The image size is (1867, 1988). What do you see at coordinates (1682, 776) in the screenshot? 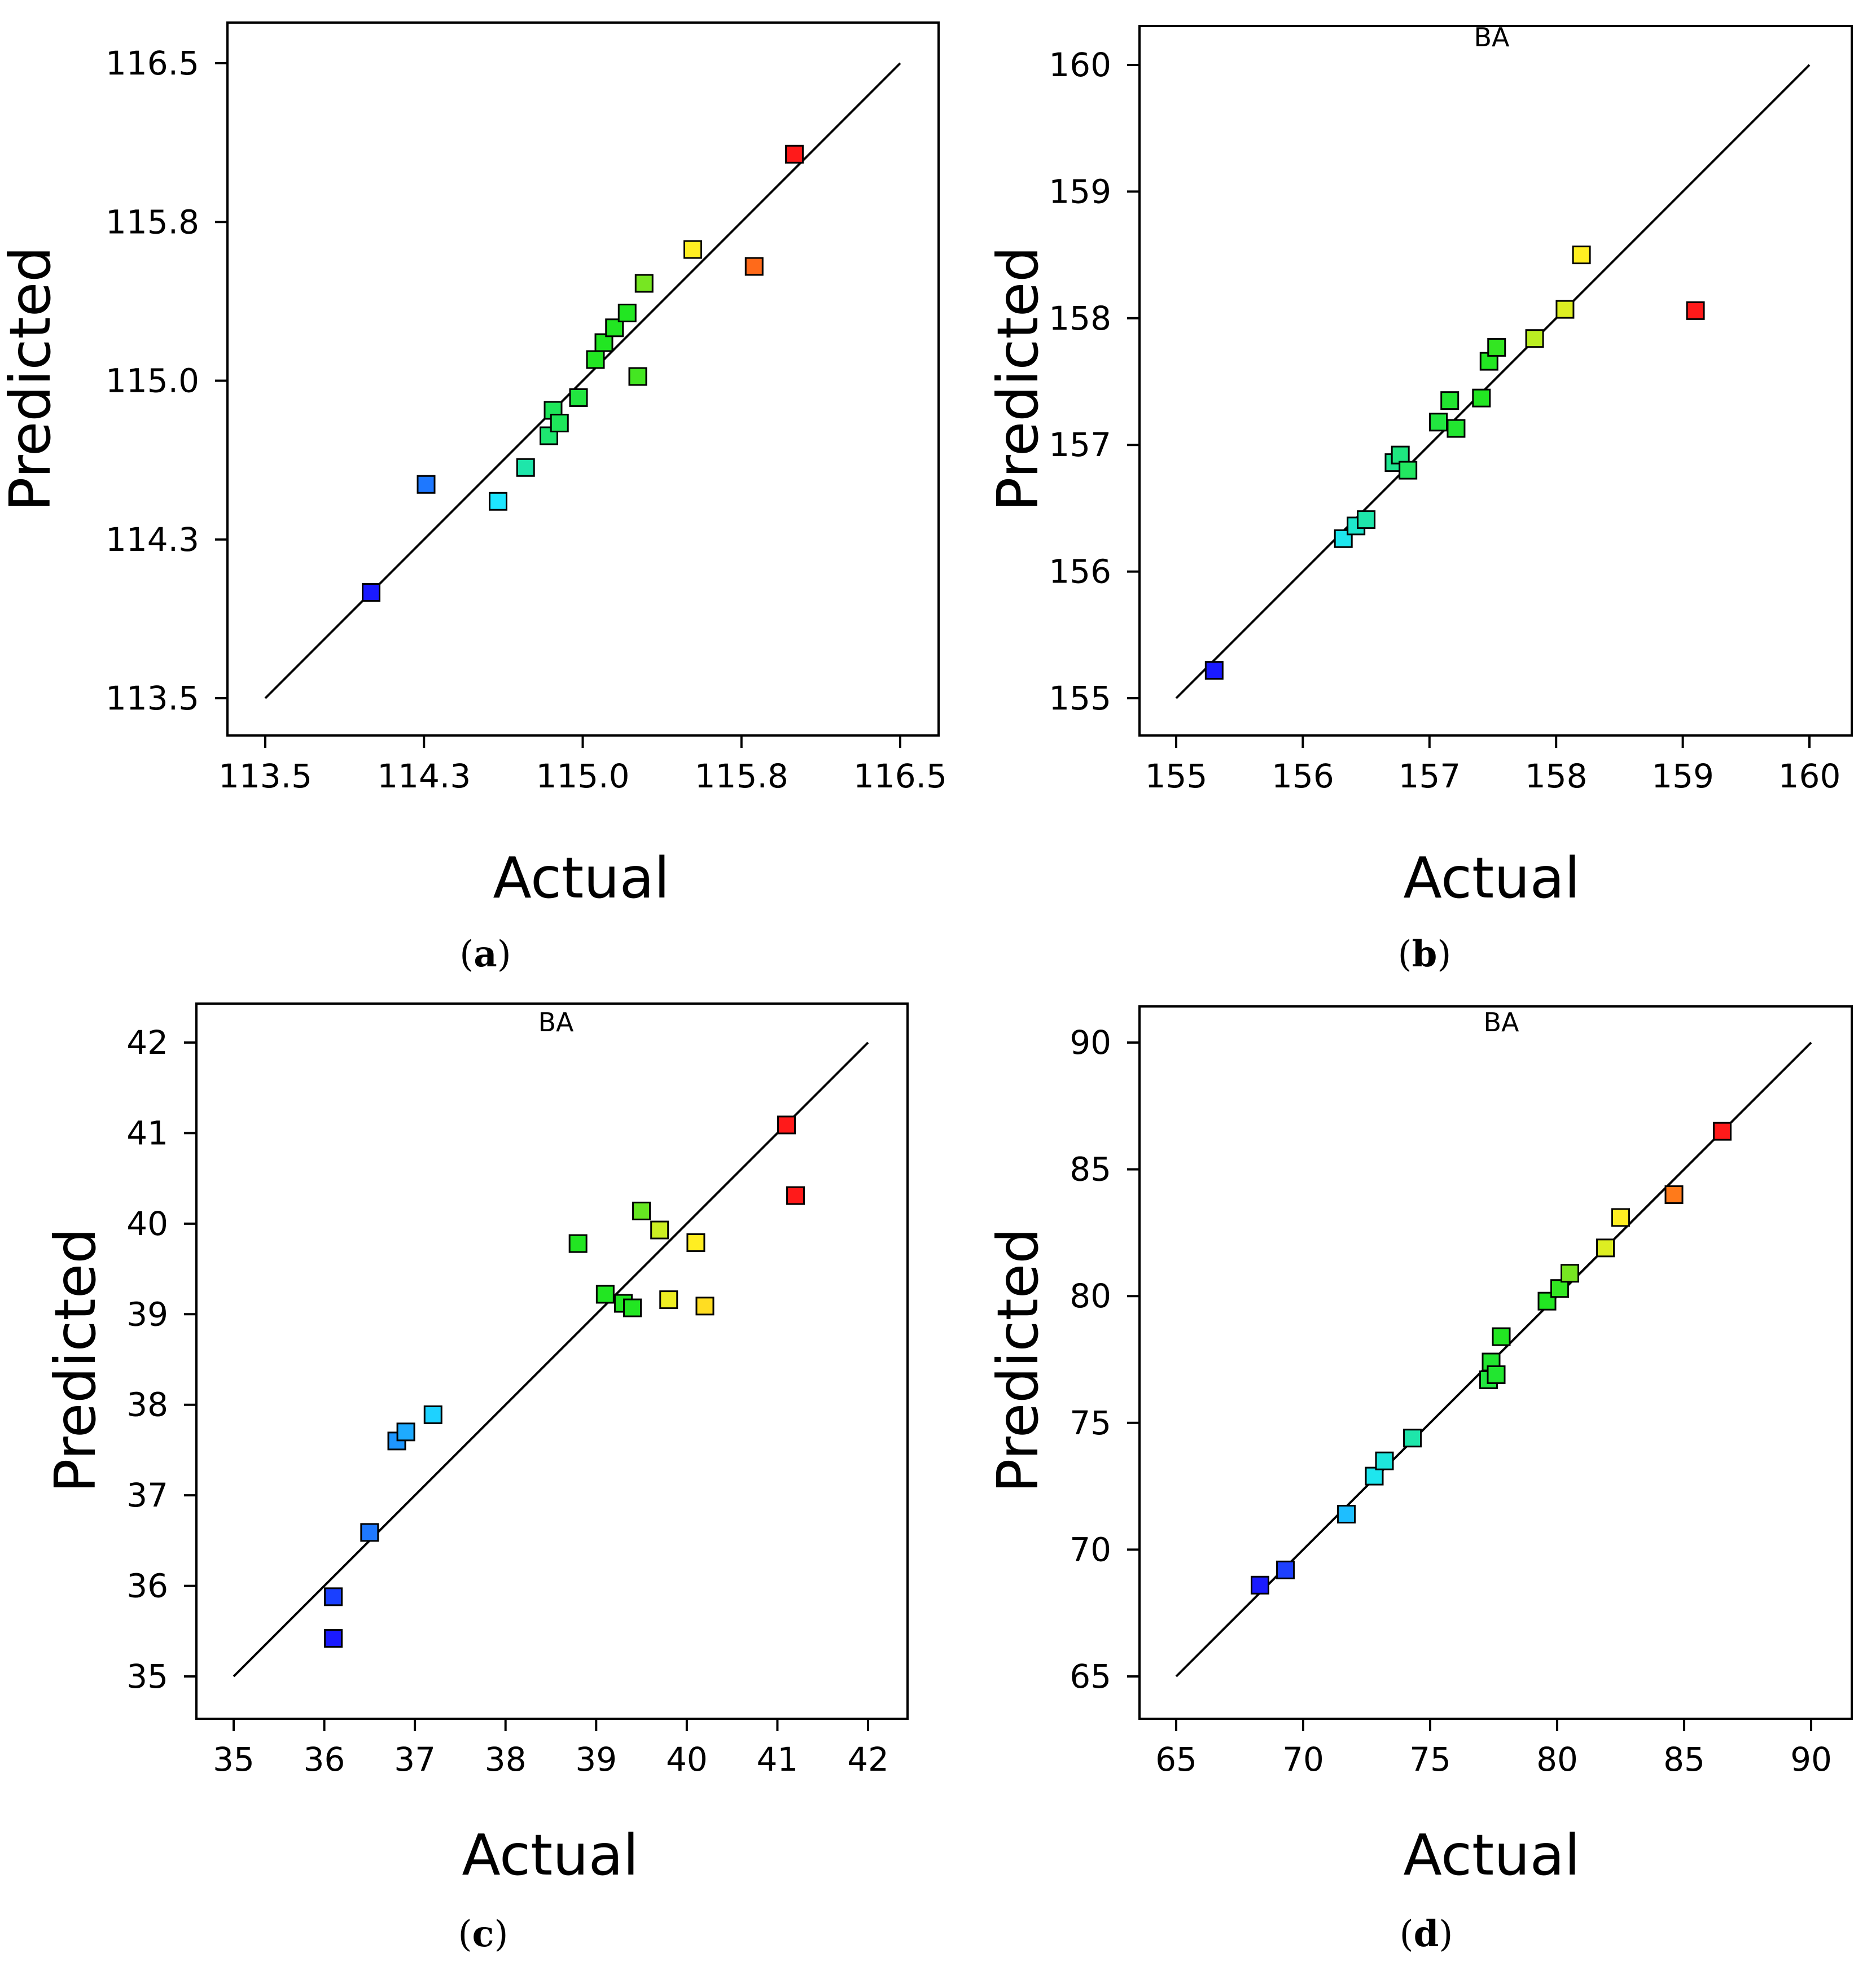
I see `x-tick-label: 159` at bounding box center [1682, 776].